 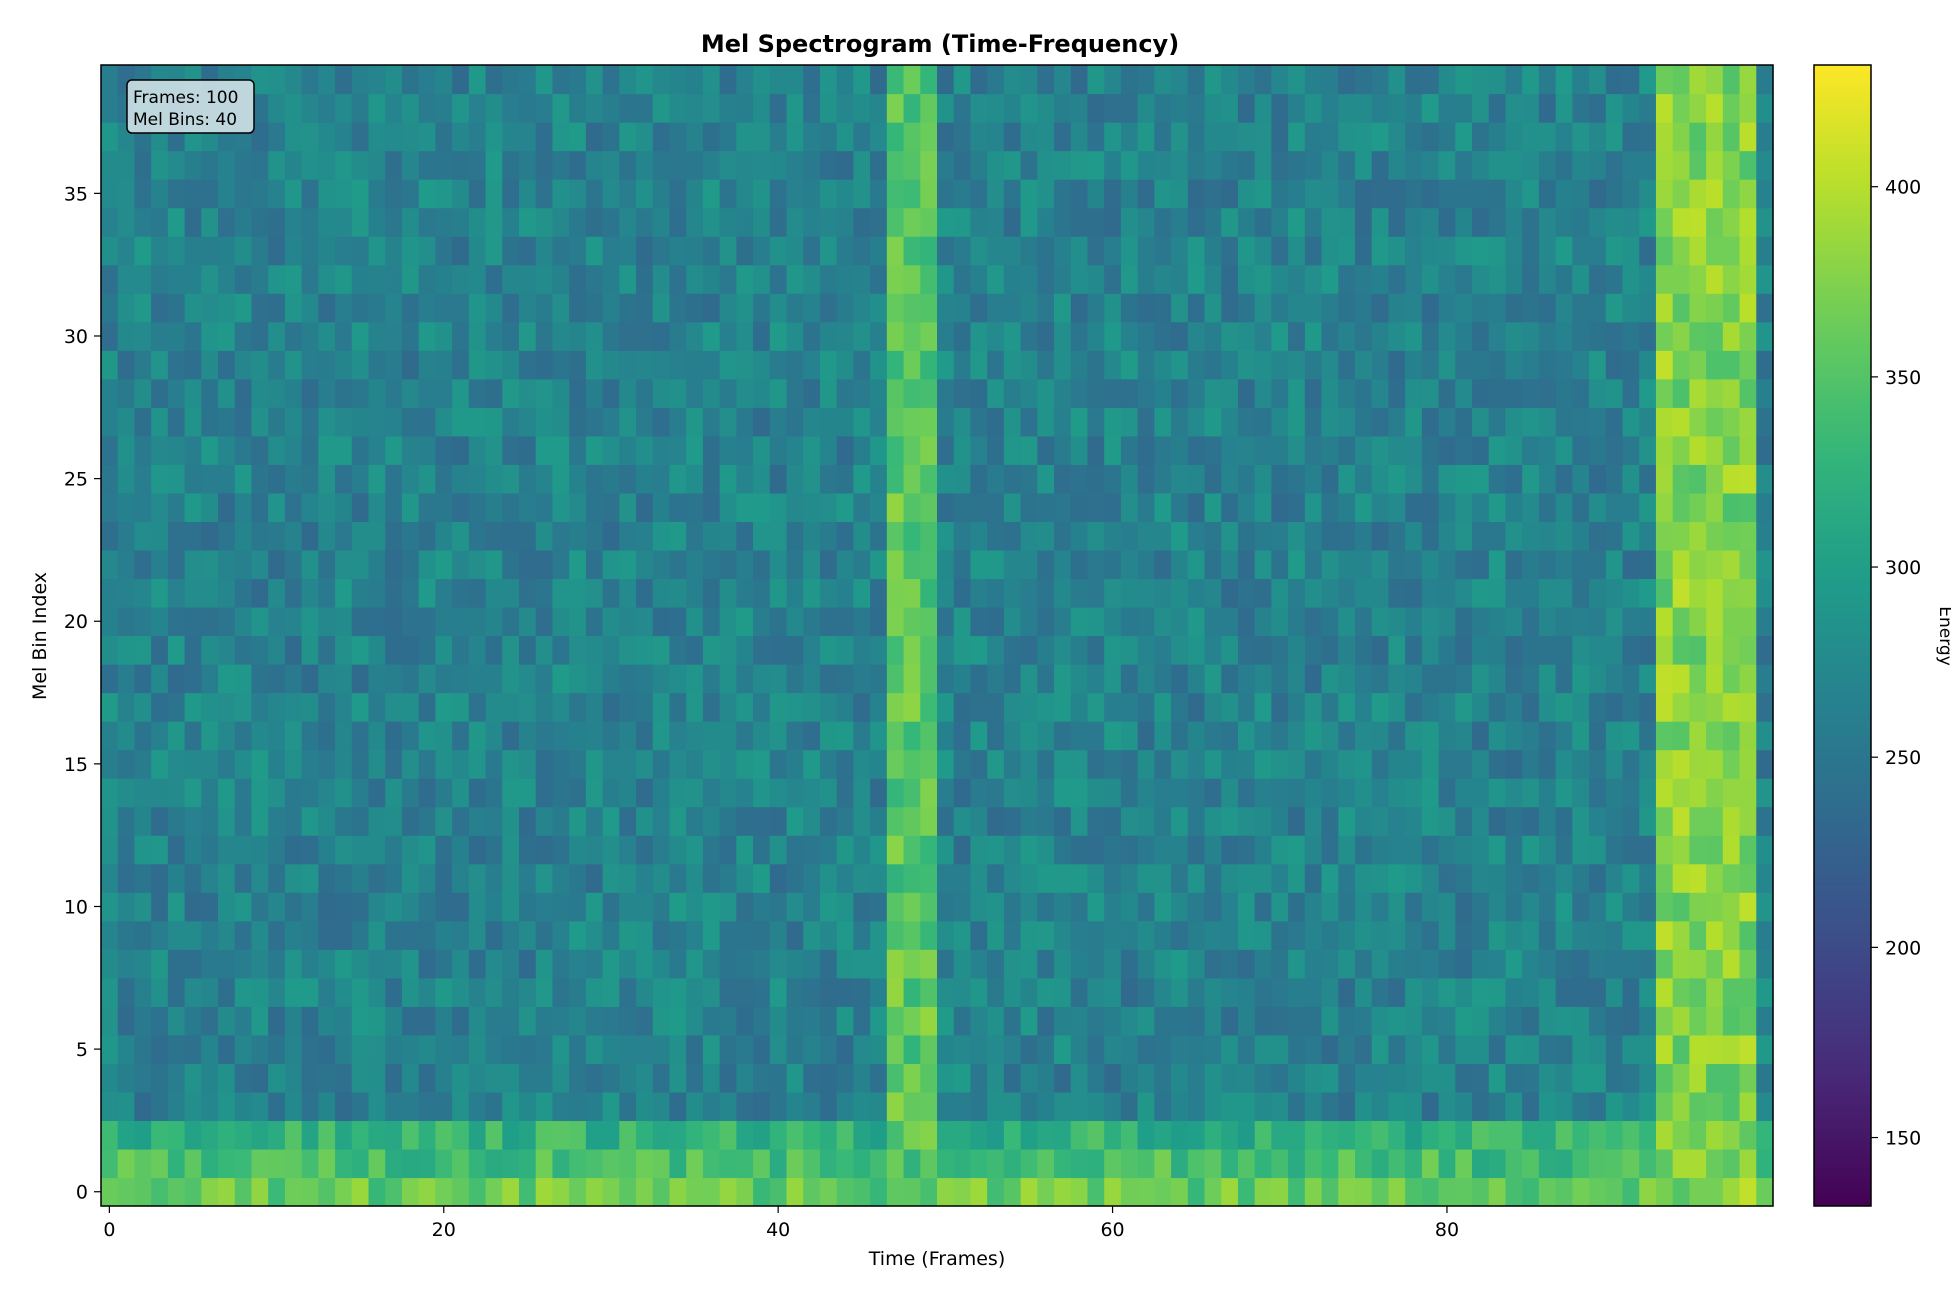 I want to click on y-tick-label: 10, so click(x=76, y=907).